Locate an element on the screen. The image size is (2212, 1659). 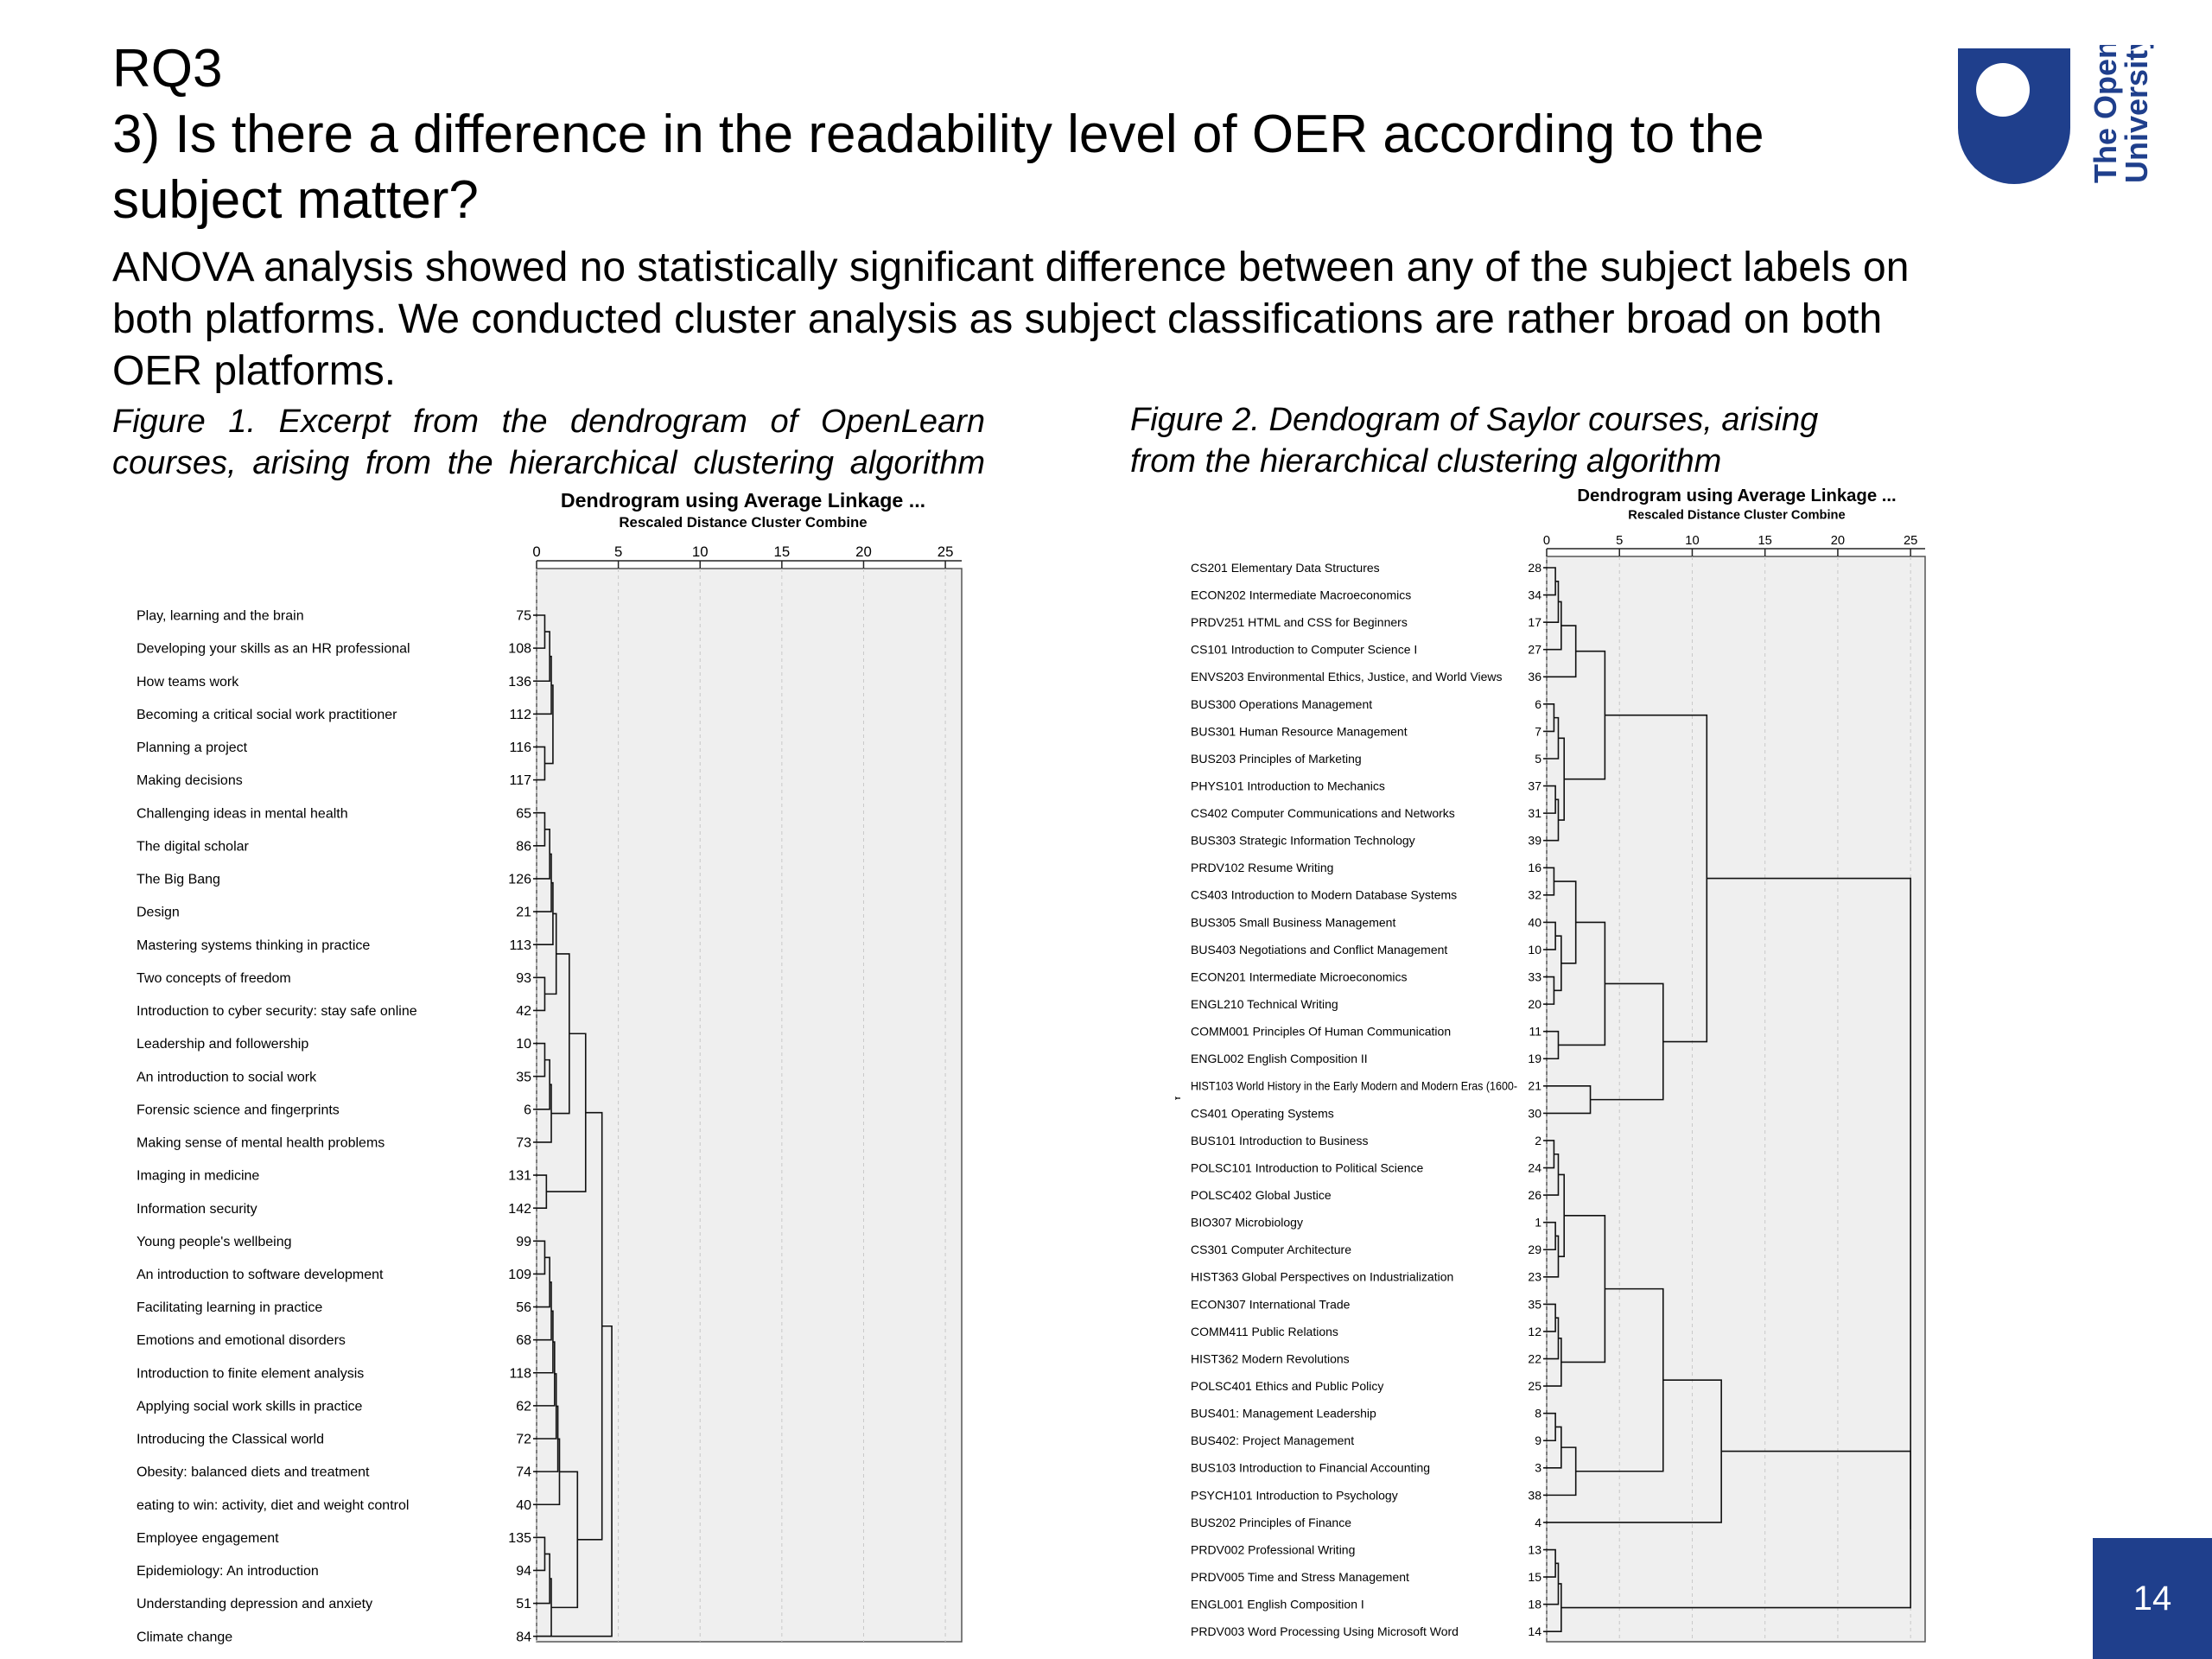
dendrogram-leaf: ENGL002 English Composition II 19 is located at coordinates (1369, 1058).